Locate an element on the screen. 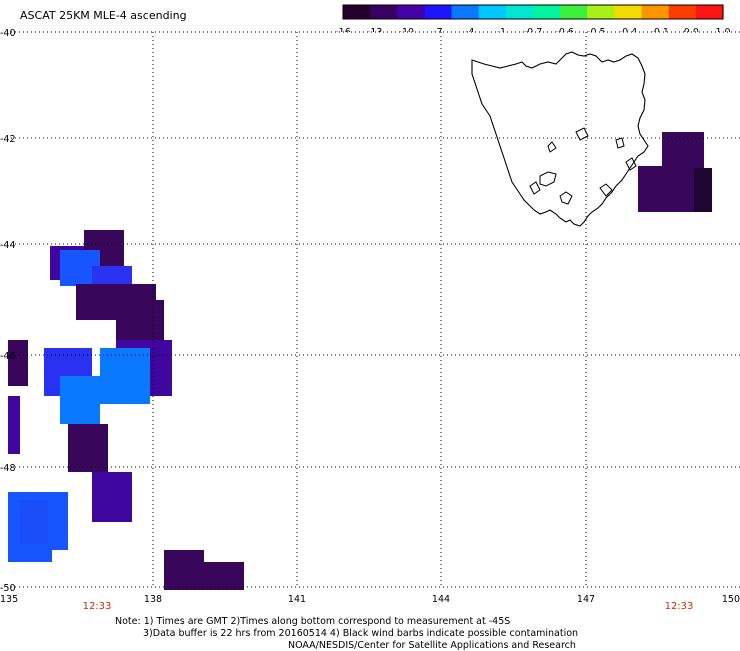 The height and width of the screenshot is (651, 740). longitude-label: 147 is located at coordinates (586, 599).